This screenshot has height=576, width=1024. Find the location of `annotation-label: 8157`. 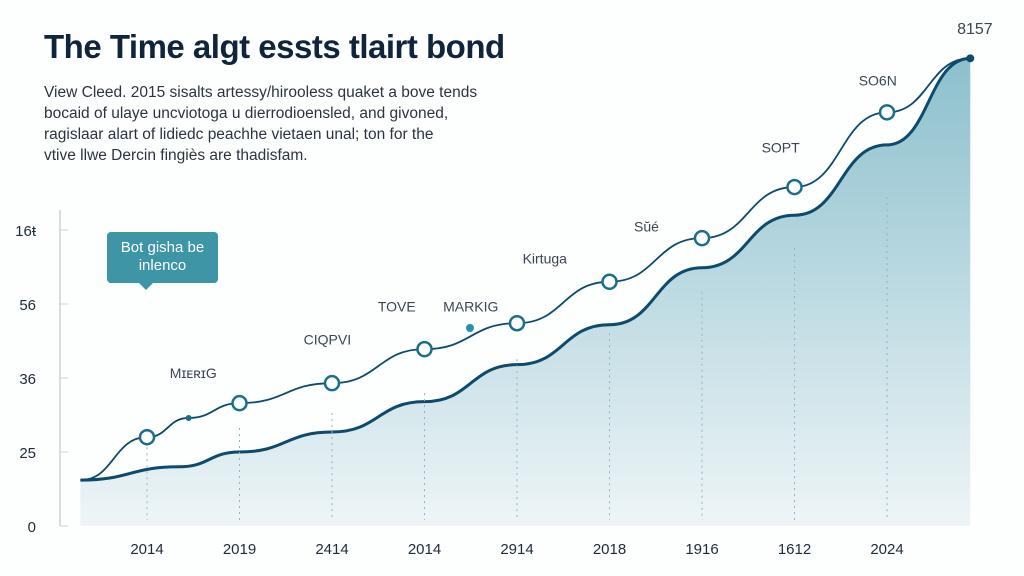

annotation-label: 8157 is located at coordinates (975, 29).